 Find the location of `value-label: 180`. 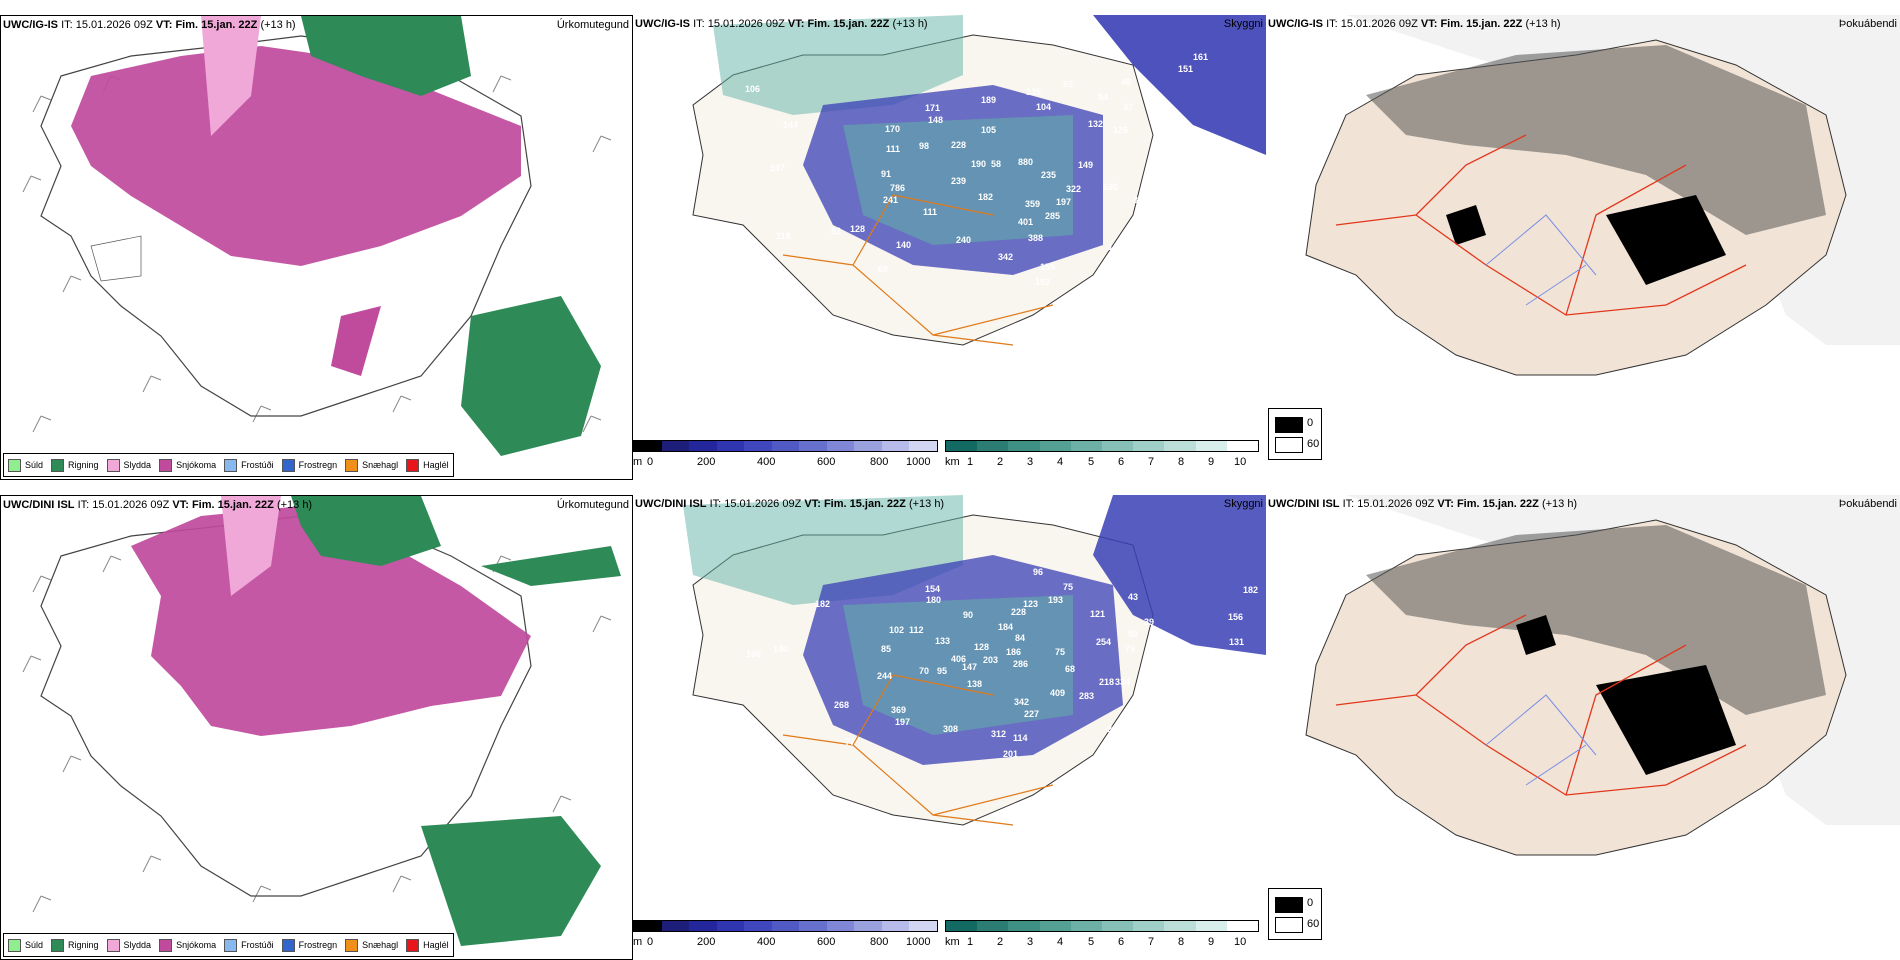

value-label: 180 is located at coordinates (933, 600).